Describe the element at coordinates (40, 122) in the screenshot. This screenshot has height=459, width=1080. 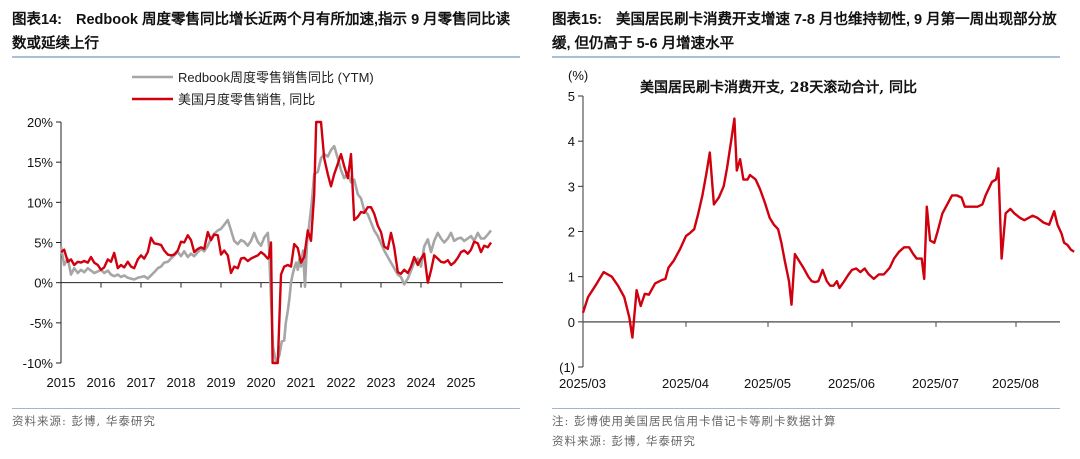
I see `y-tick-label: 20%` at that location.